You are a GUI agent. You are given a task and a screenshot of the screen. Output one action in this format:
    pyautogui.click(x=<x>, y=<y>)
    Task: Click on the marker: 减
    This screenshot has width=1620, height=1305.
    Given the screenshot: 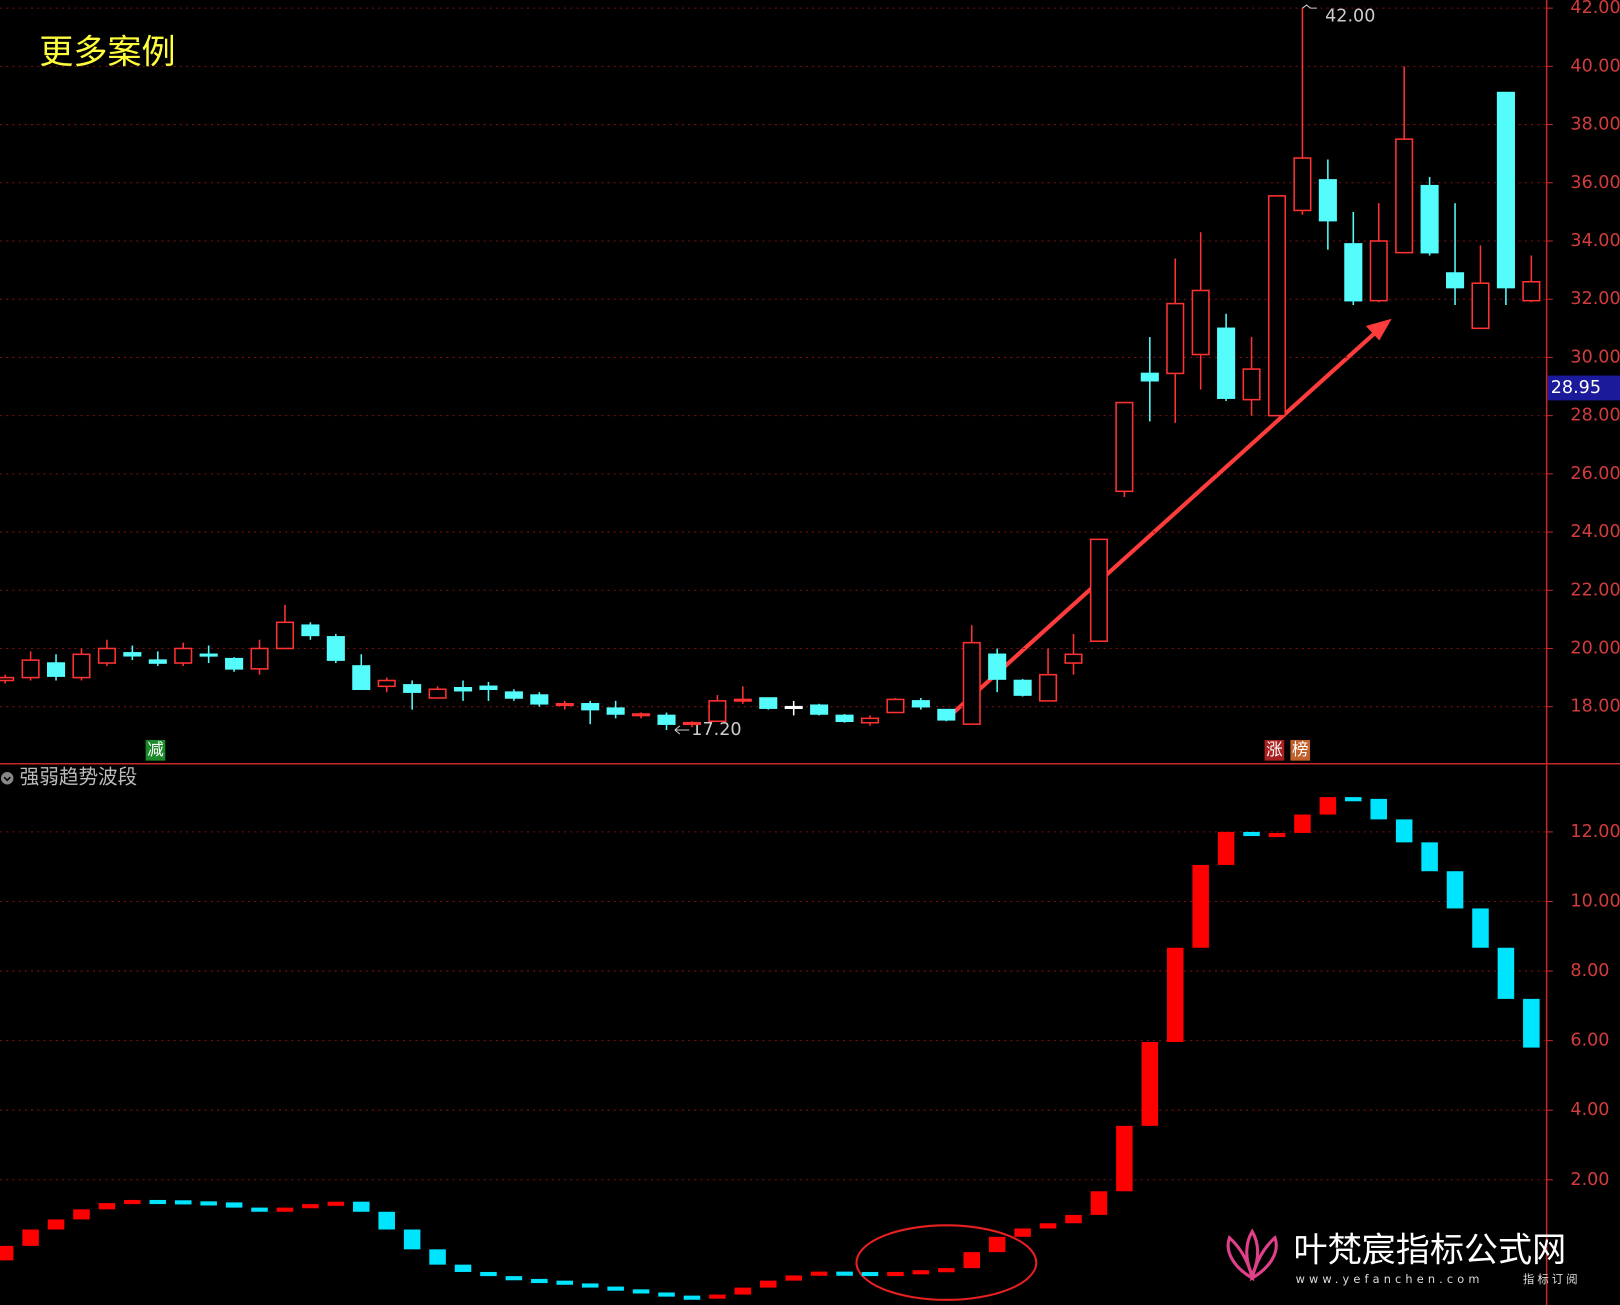 What is the action you would take?
    pyautogui.click(x=155, y=749)
    